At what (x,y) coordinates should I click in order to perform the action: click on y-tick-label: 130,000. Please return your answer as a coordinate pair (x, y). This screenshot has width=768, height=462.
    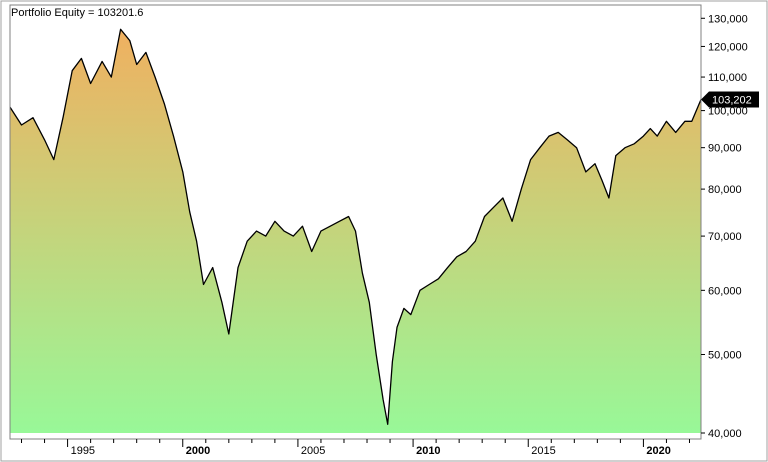
    Looking at the image, I should click on (728, 19).